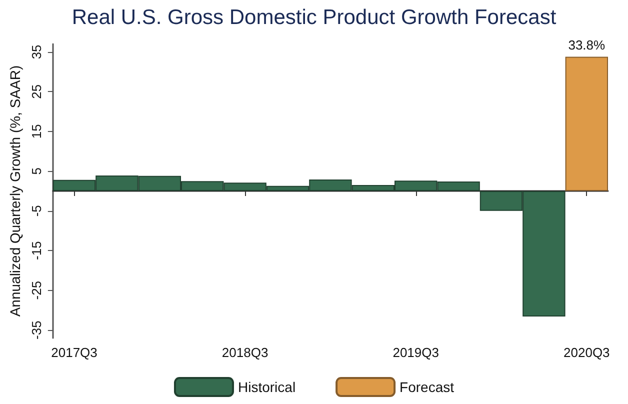 Image resolution: width=628 pixels, height=404 pixels. What do you see at coordinates (427, 387) in the screenshot?
I see `legend-label: Forecast` at bounding box center [427, 387].